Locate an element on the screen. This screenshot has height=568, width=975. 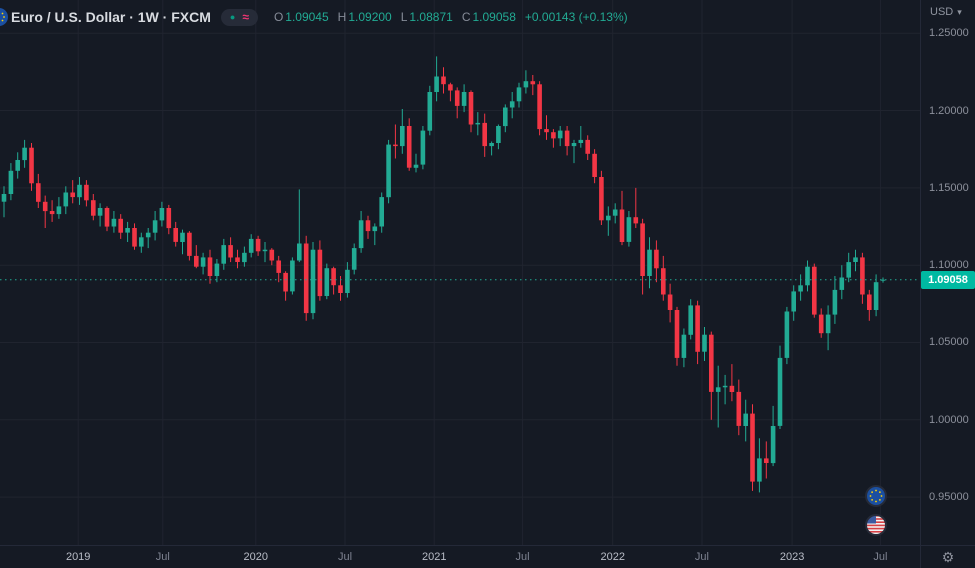
price-axis-label: 1.15000 is located at coordinates (949, 187).